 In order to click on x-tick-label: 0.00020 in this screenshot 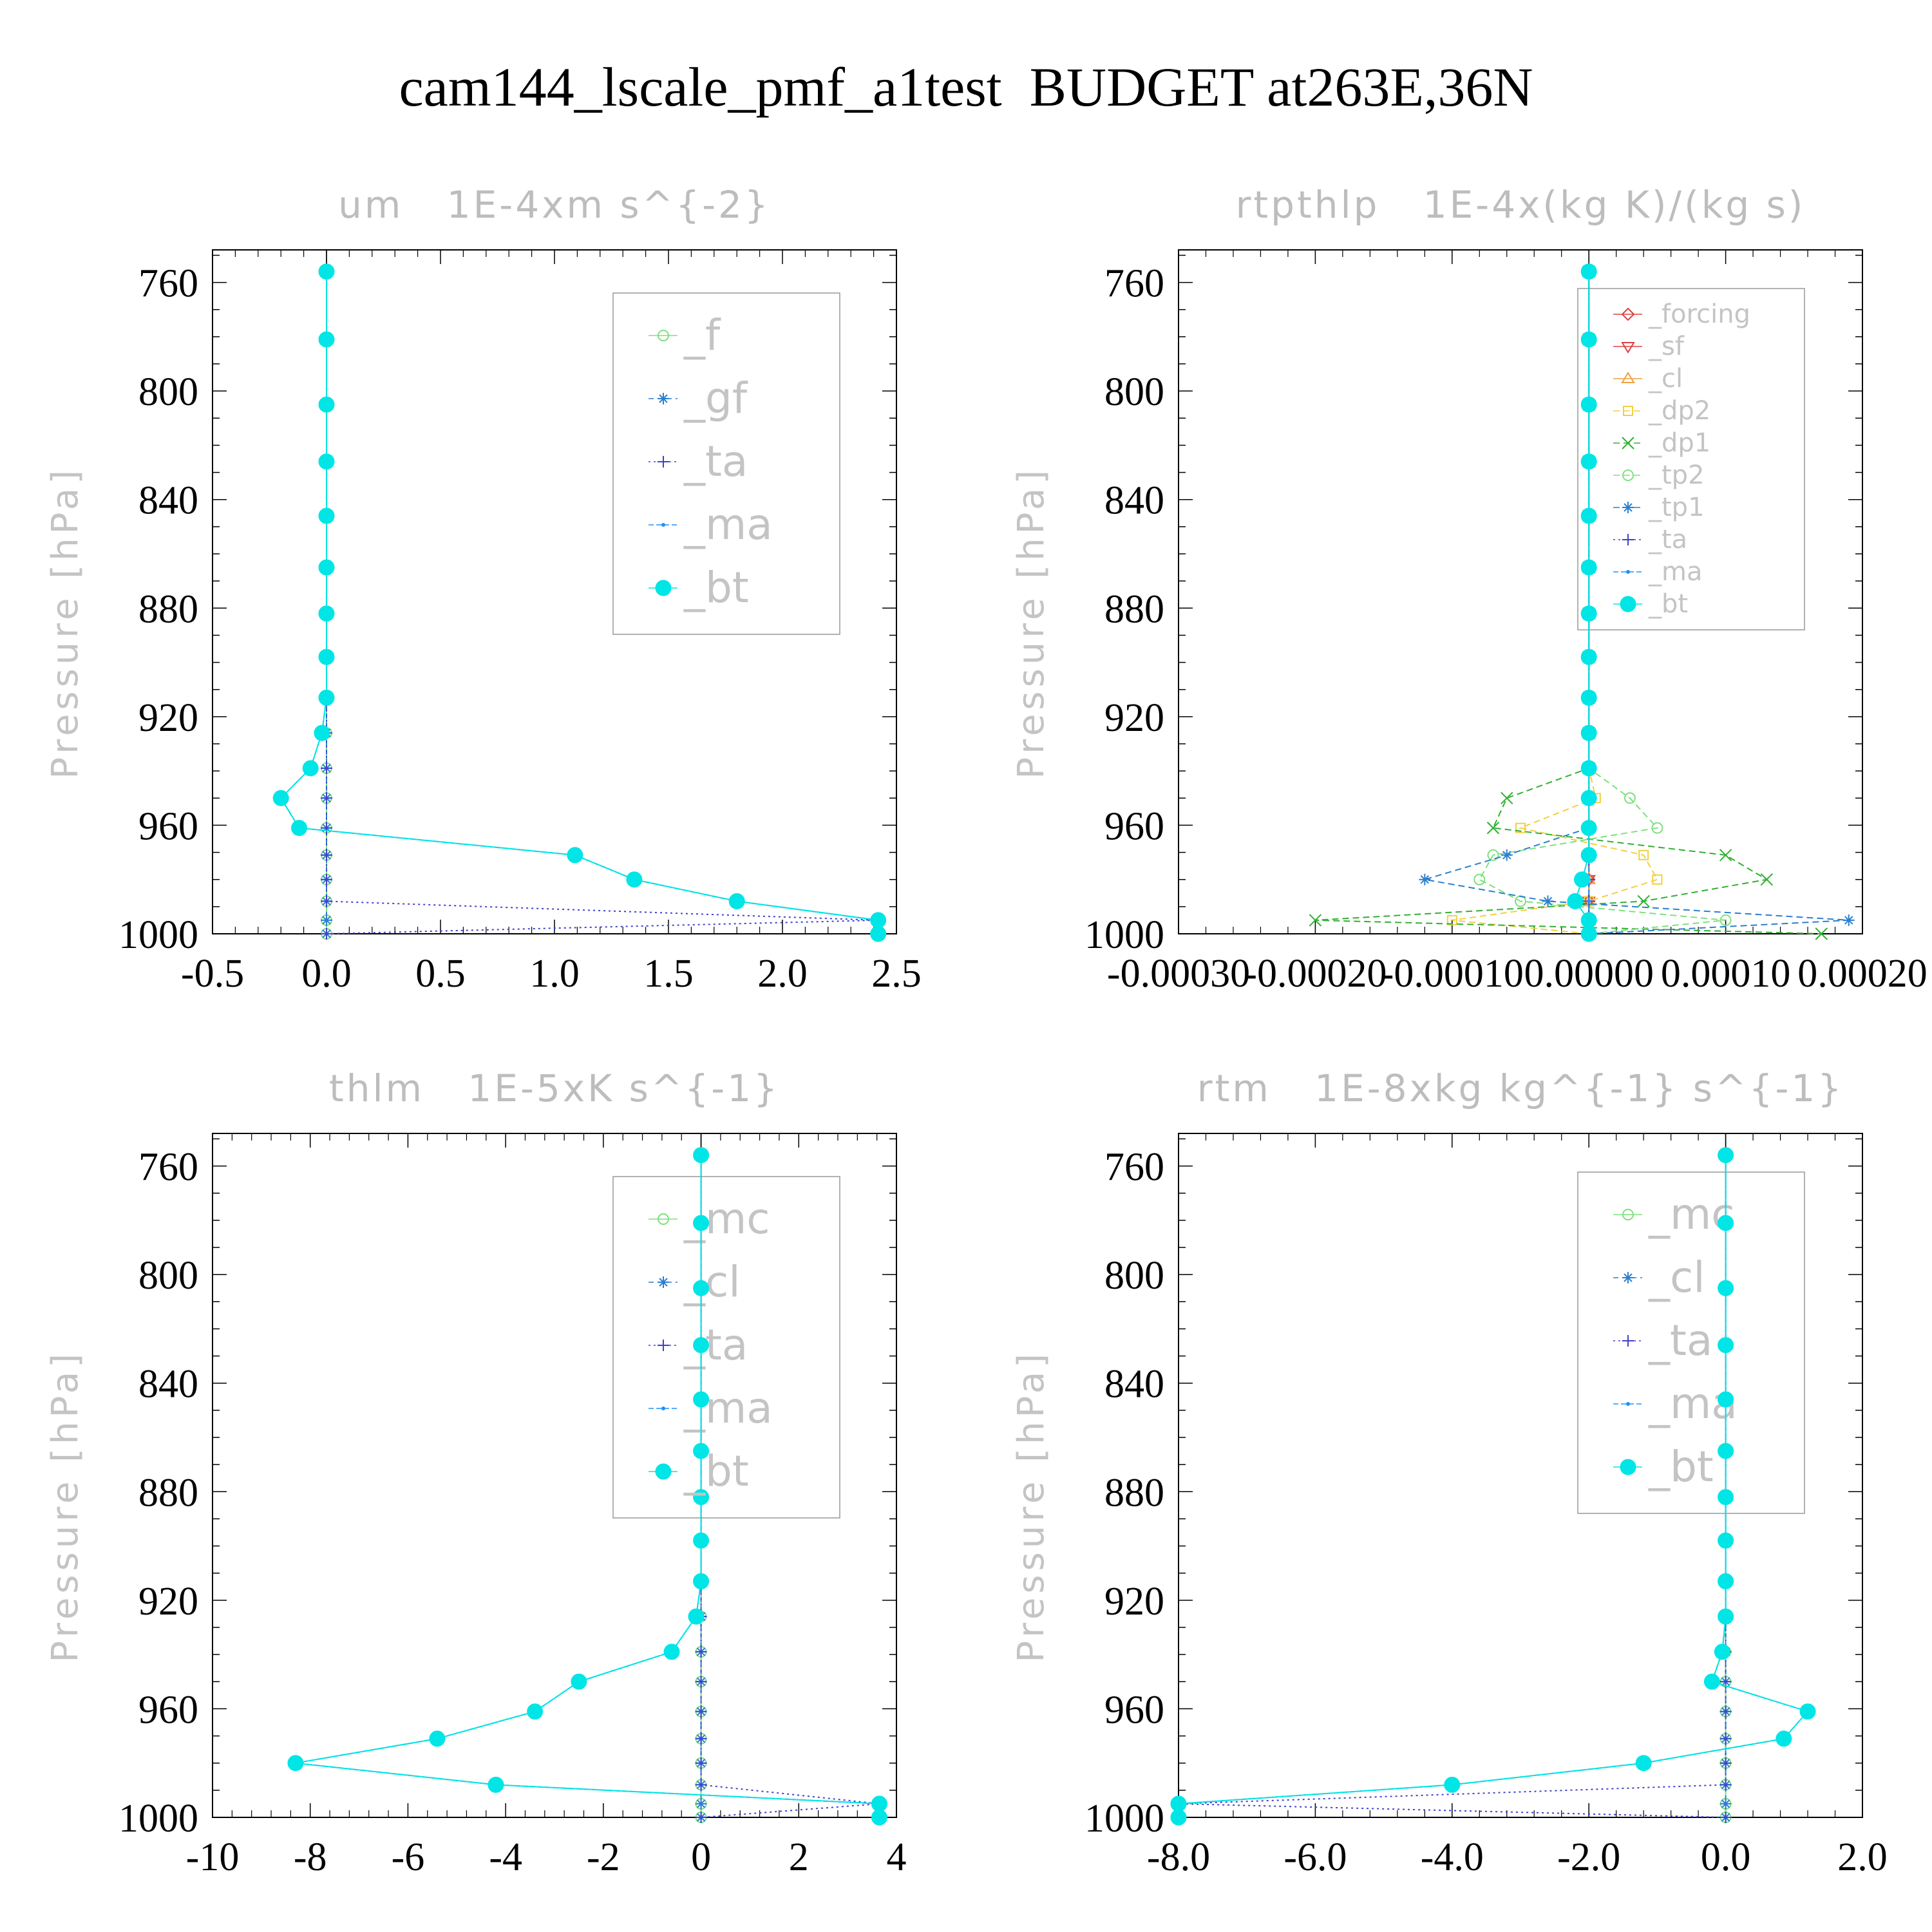, I will do `click(1862, 974)`.